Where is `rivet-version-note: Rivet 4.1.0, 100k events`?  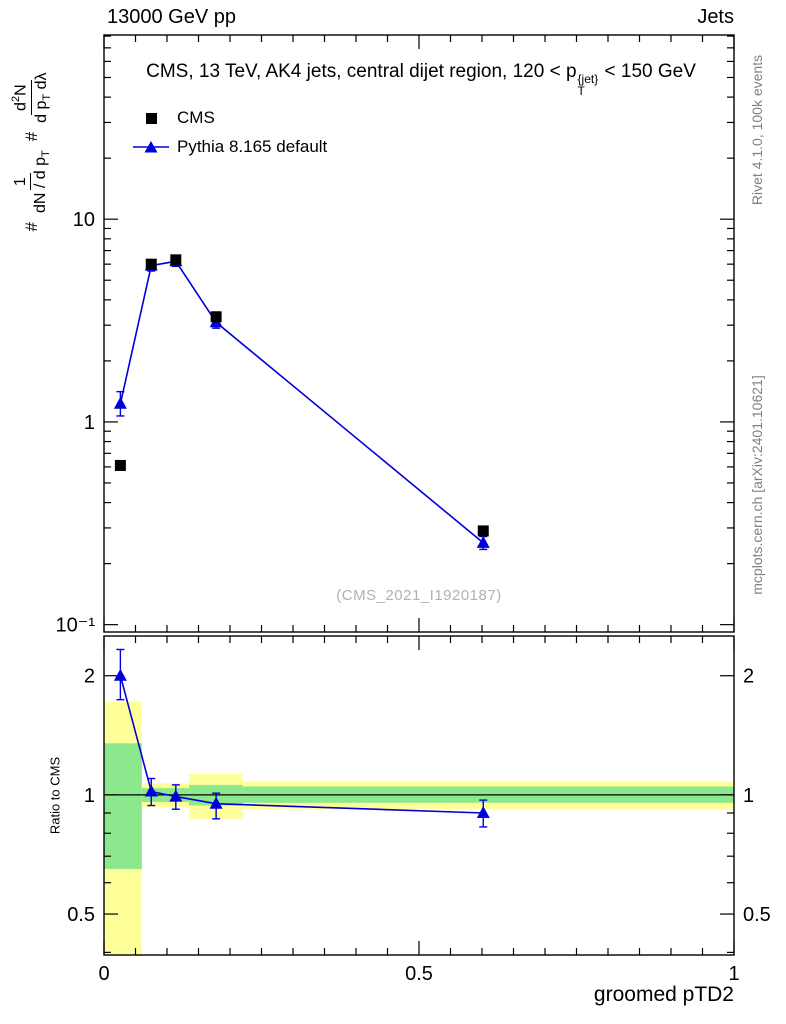
rivet-version-note: Rivet 4.1.0, 100k events is located at coordinates (757, 130).